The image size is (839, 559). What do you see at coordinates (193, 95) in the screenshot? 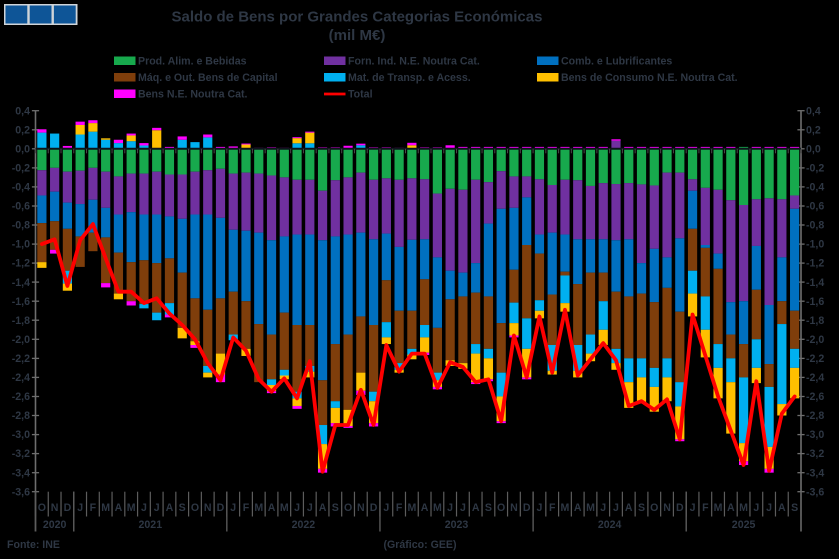
I see `svg-text: Bens N.E. Noutra Cat.` at bounding box center [193, 95].